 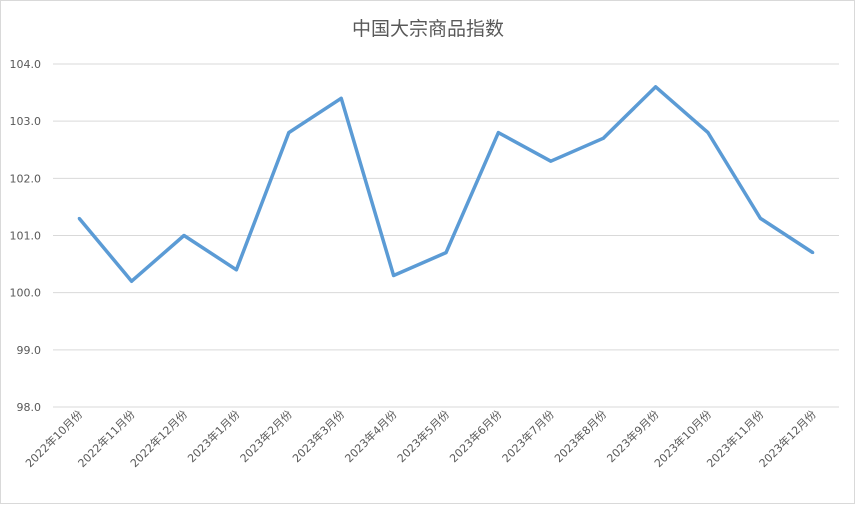 I want to click on y-tick-label: 104.0, so click(x=26, y=64).